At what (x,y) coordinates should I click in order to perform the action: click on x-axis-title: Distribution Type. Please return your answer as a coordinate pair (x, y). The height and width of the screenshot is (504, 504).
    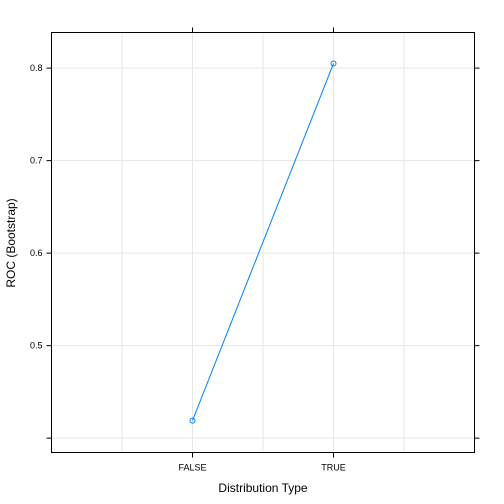
    Looking at the image, I should click on (262, 488).